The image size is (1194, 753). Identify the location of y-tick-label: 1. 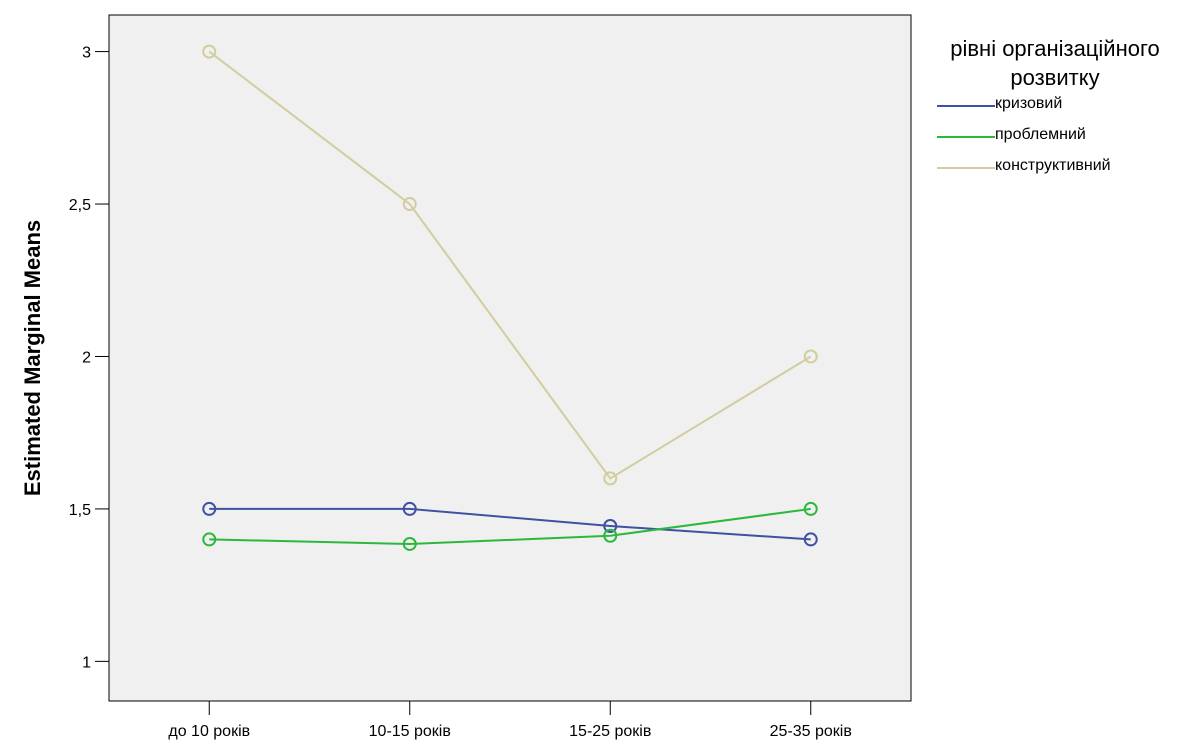
(86, 662).